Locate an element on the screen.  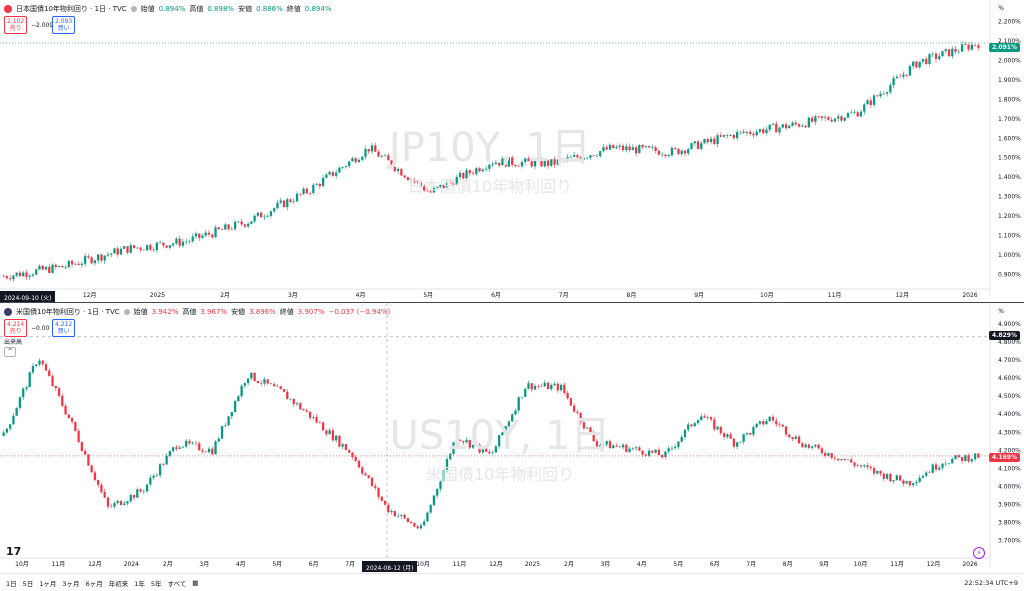
us10y-sell-button: 4.214 売り is located at coordinates (16, 328).